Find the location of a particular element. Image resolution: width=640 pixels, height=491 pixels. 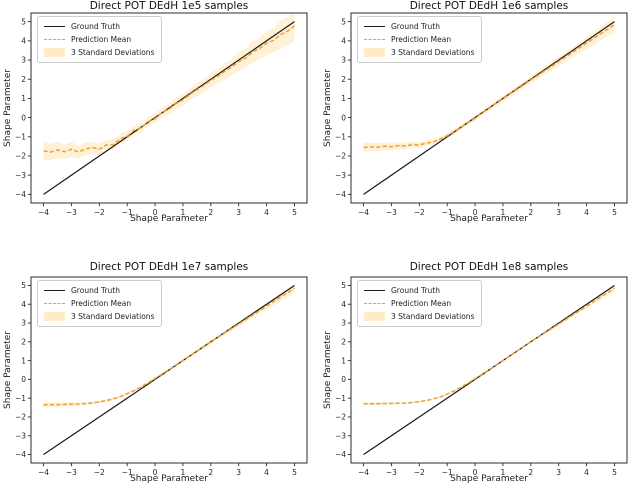

plot-title: Direct POT DEdH 1e8 samples is located at coordinates (489, 267).